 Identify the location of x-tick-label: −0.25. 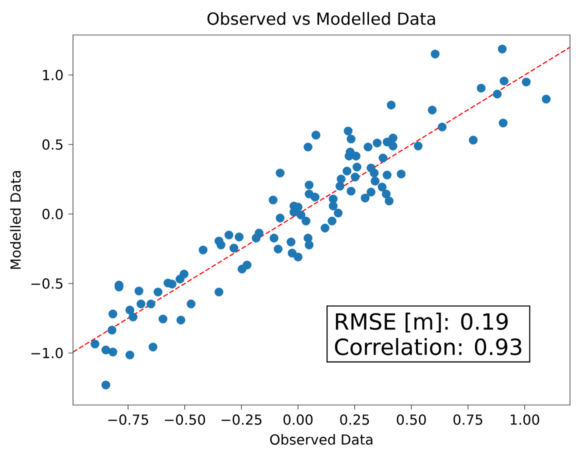
(242, 419).